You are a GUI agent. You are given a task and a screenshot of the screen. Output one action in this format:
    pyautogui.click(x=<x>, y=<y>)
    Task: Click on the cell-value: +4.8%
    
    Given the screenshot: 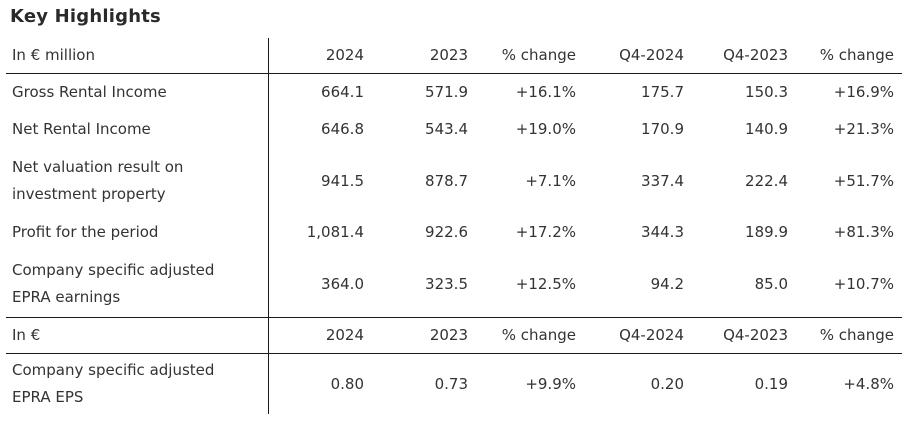 What is the action you would take?
    pyautogui.click(x=868, y=383)
    